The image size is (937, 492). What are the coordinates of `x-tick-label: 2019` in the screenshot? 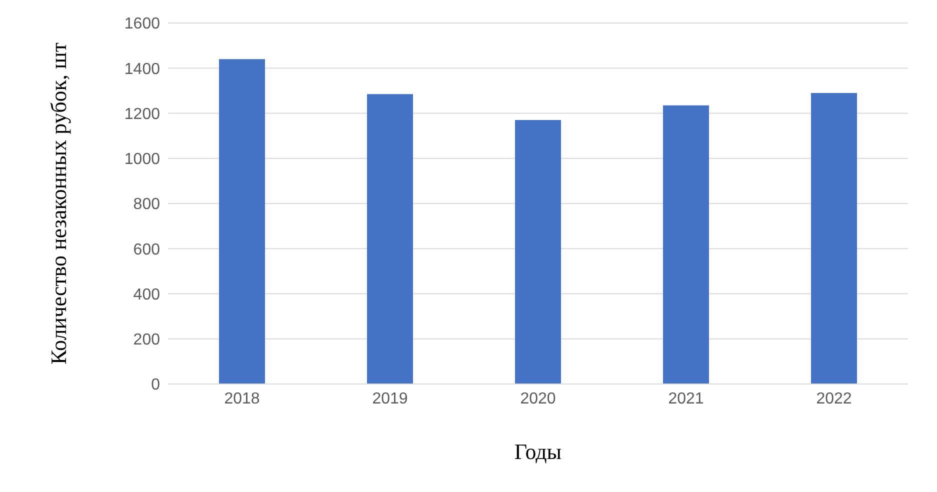 It's located at (390, 399).